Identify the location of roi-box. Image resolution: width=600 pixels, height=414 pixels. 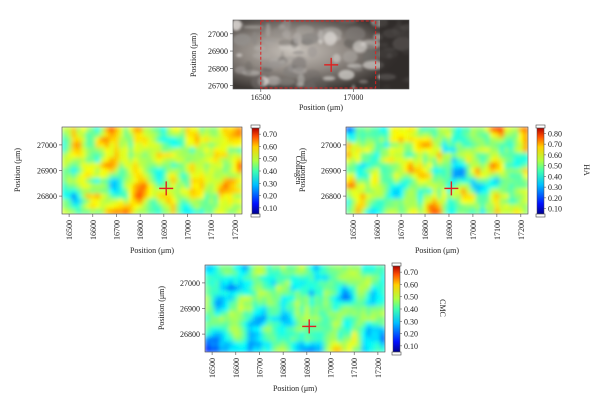
(318, 54).